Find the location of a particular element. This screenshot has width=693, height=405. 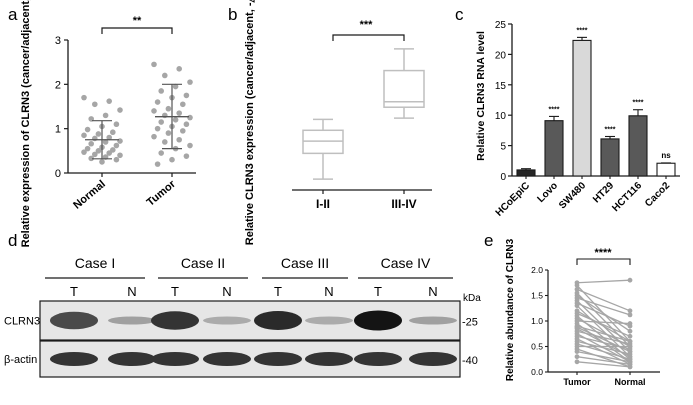

panel-a-xtick-label: Tumor is located at coordinates (162, 193).